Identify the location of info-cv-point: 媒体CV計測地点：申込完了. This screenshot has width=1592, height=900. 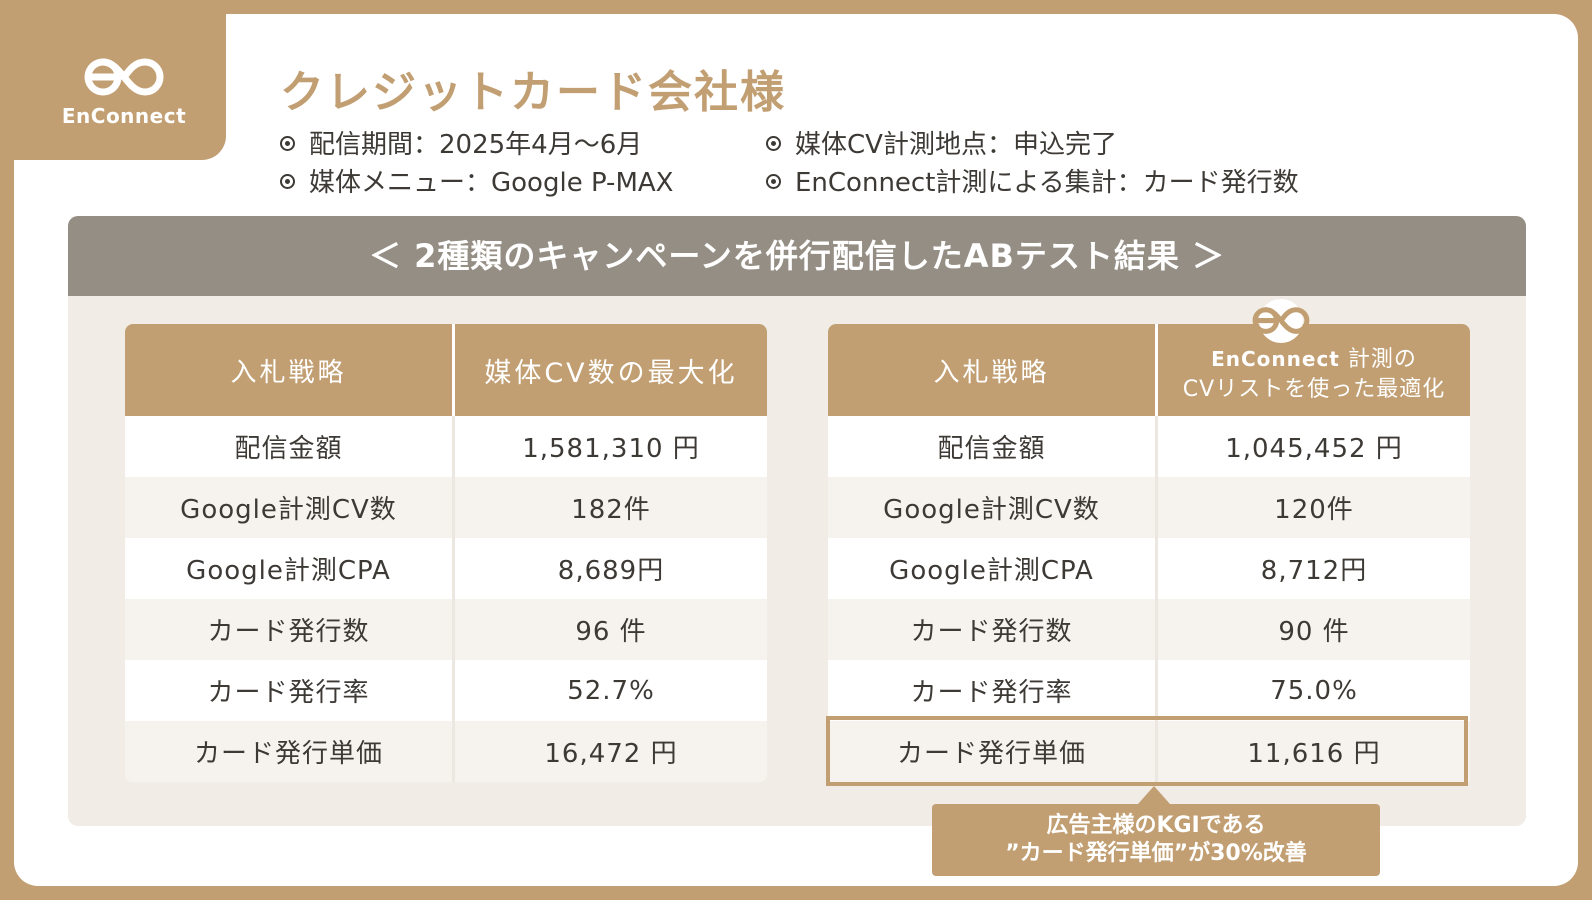
(941, 145).